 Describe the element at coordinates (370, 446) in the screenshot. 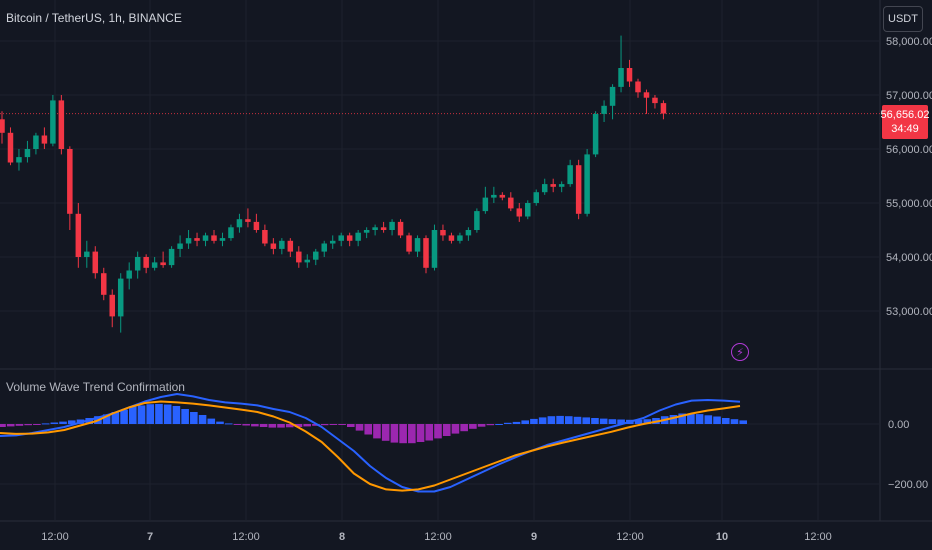

I see `signal-line` at that location.